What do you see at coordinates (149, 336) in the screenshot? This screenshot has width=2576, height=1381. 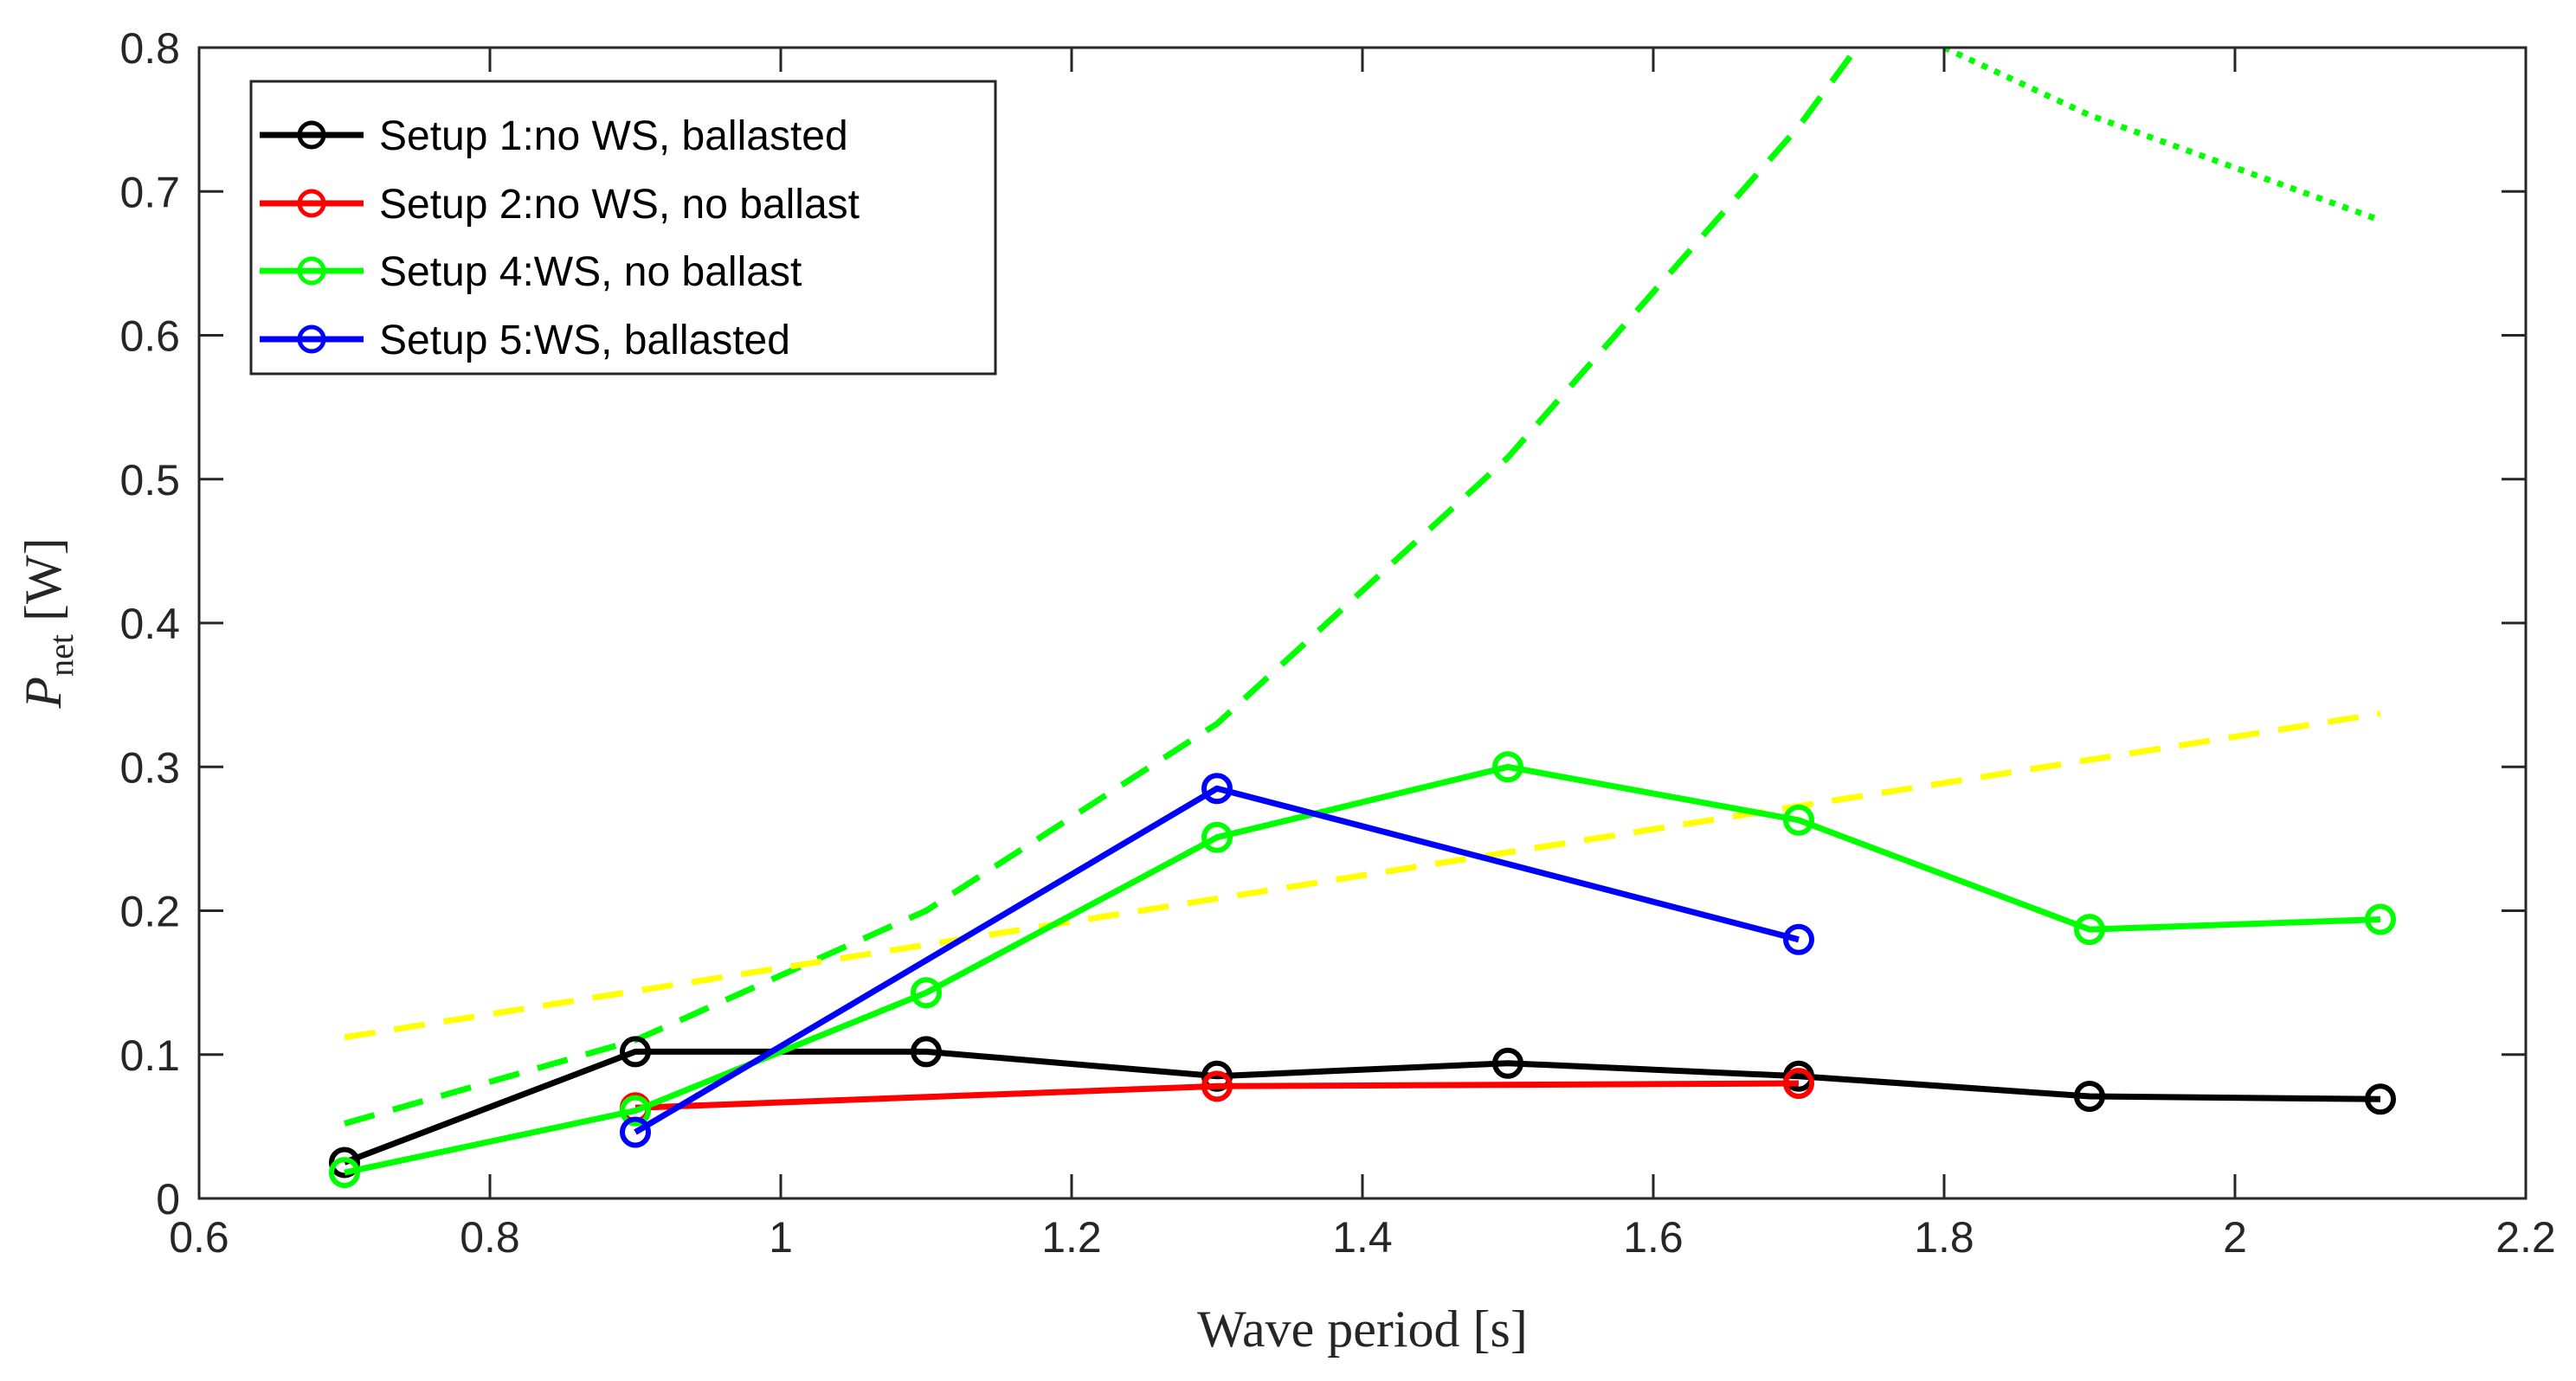 I see `y-tick-label: 0.6` at bounding box center [149, 336].